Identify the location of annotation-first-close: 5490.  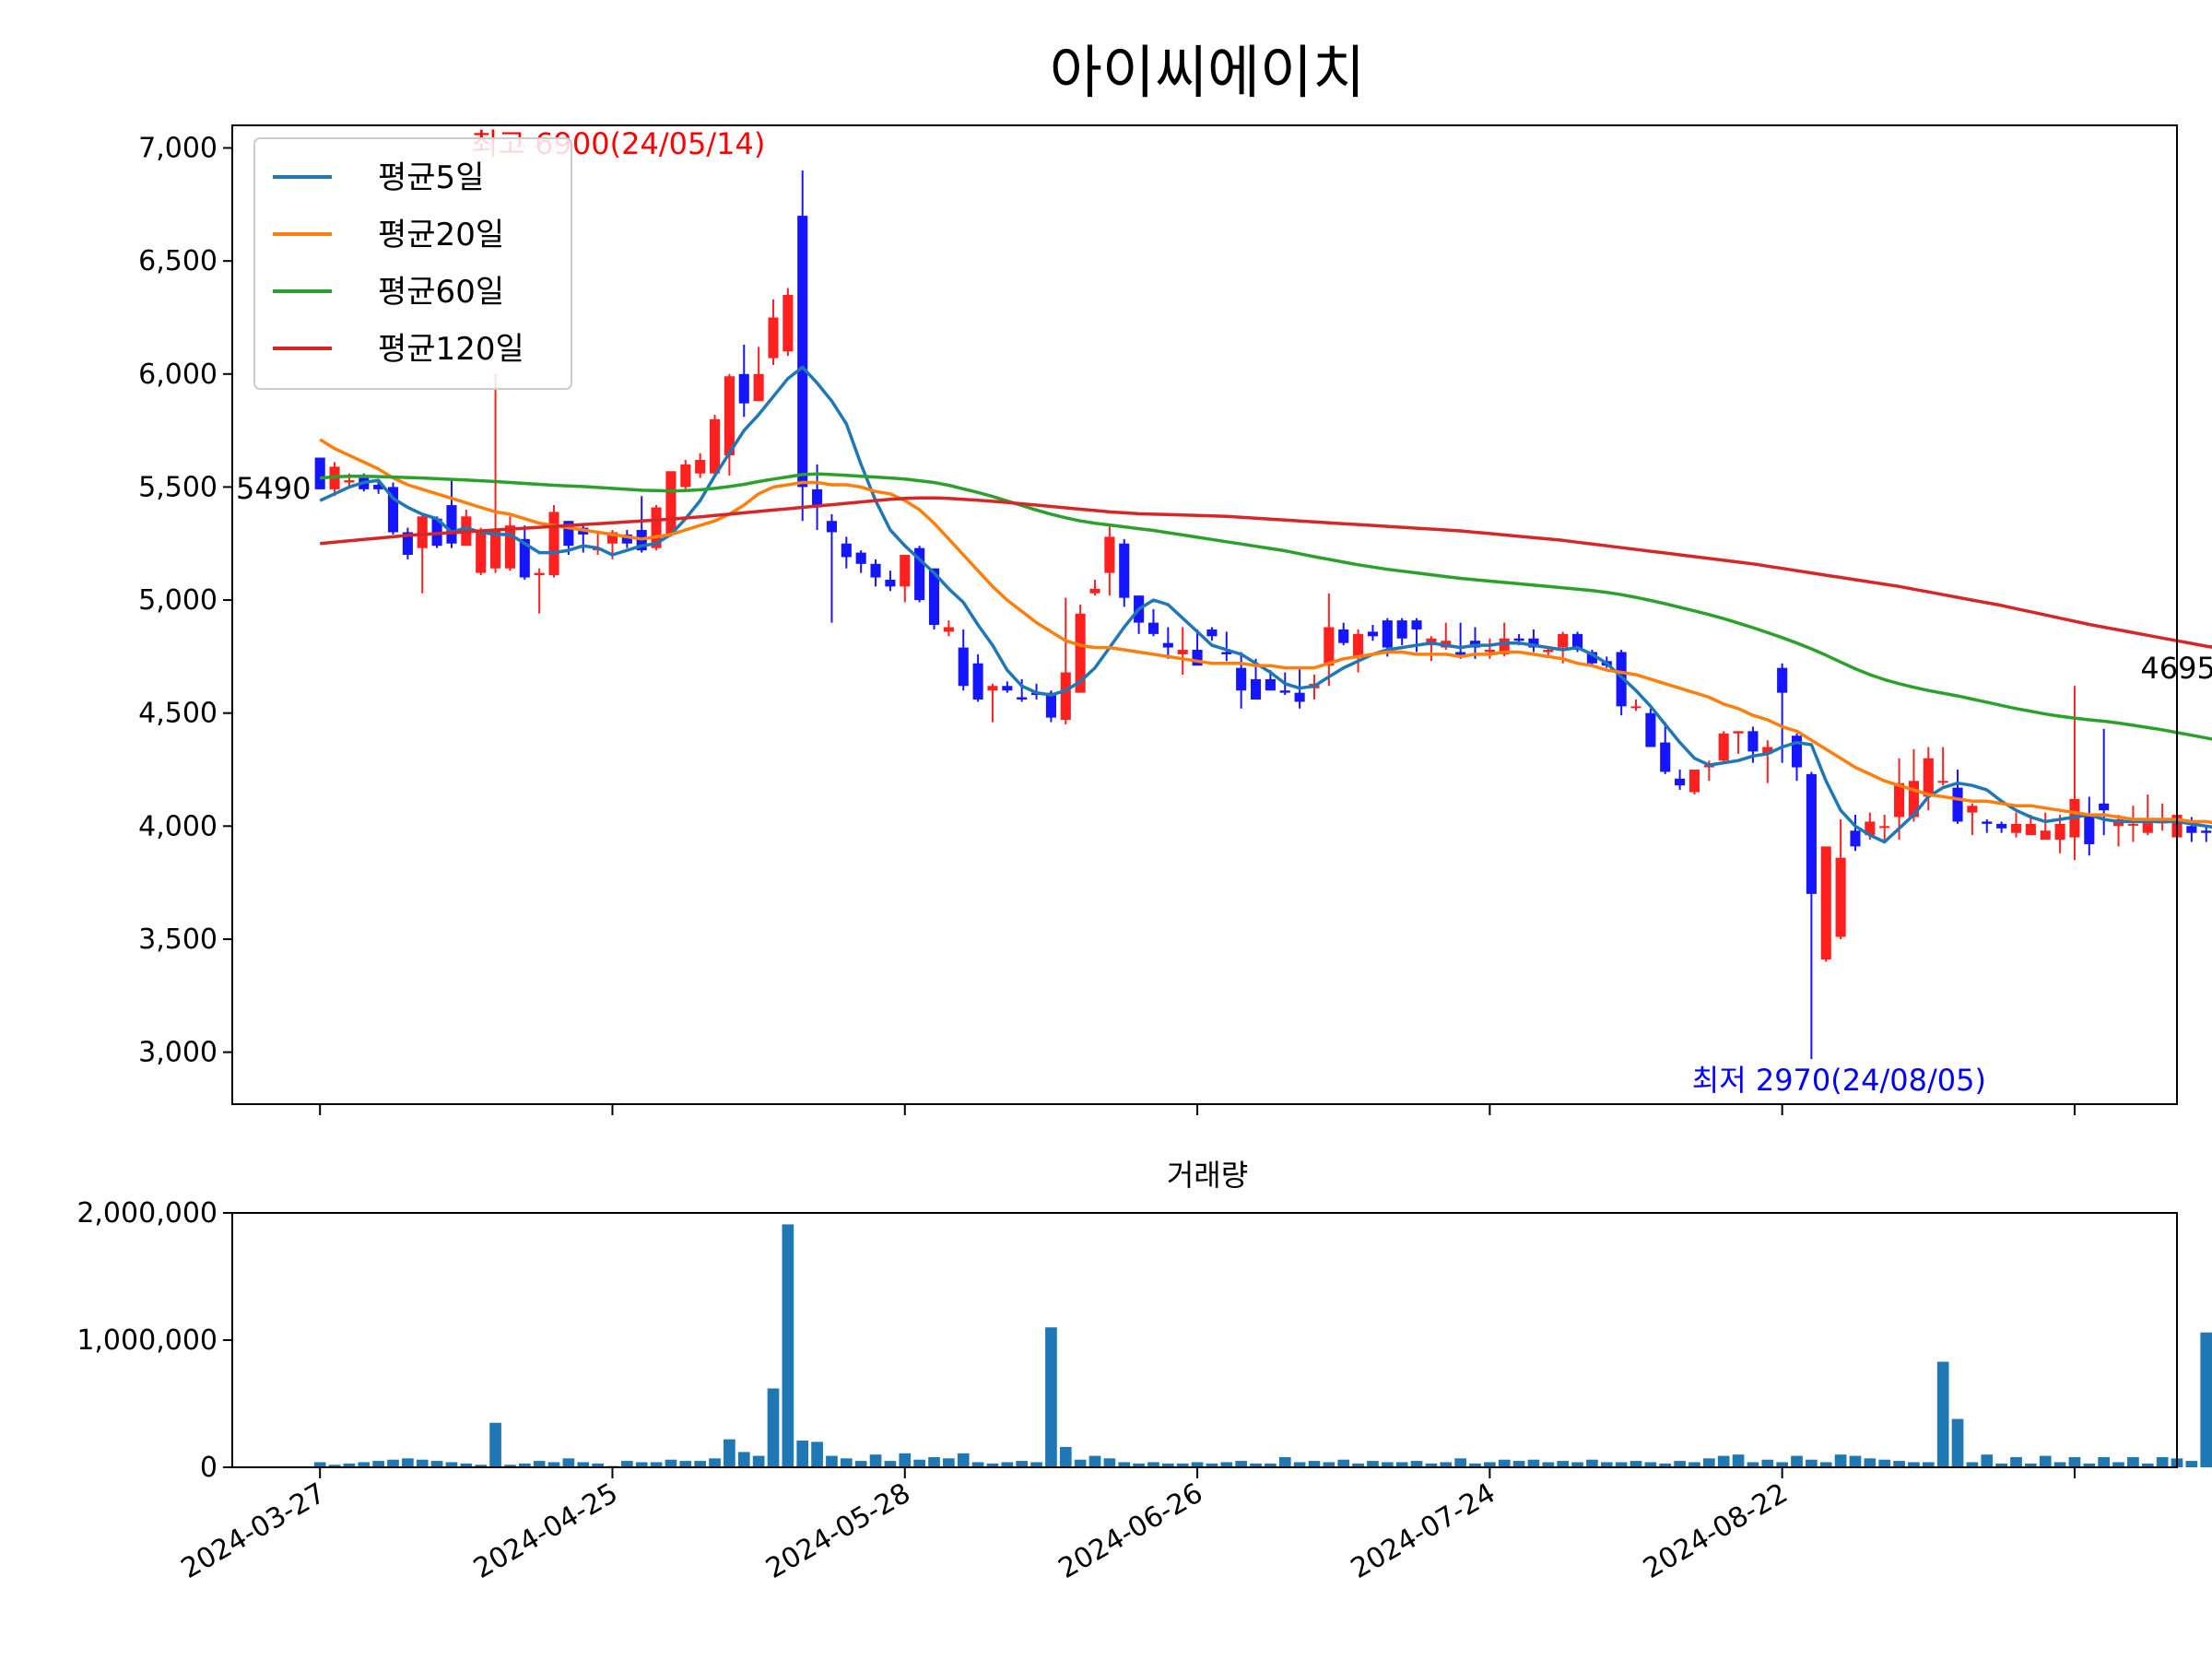
(273, 488).